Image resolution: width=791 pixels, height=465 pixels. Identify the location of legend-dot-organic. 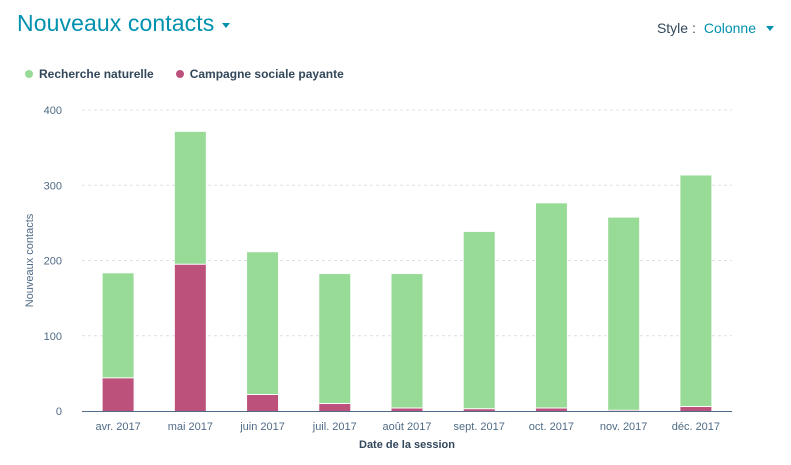
(29, 74).